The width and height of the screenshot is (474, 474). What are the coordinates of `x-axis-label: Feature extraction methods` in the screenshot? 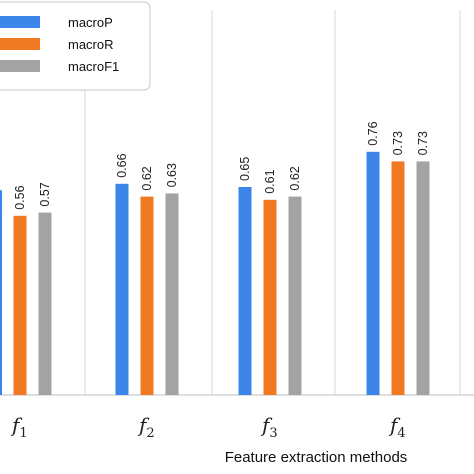 It's located at (316, 457).